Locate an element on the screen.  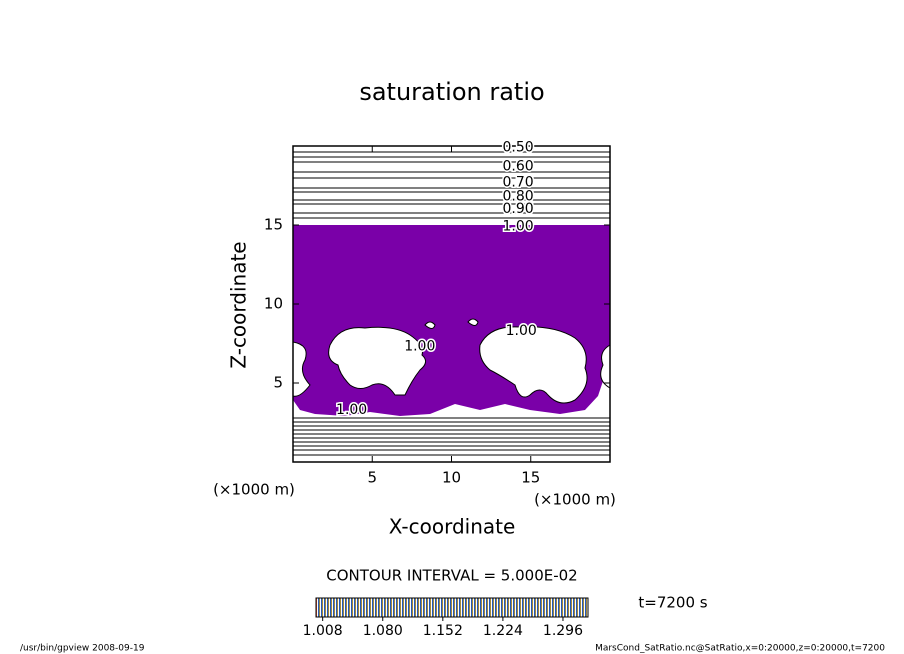
x-axis-unit: (×1000 m) is located at coordinates (575, 500).